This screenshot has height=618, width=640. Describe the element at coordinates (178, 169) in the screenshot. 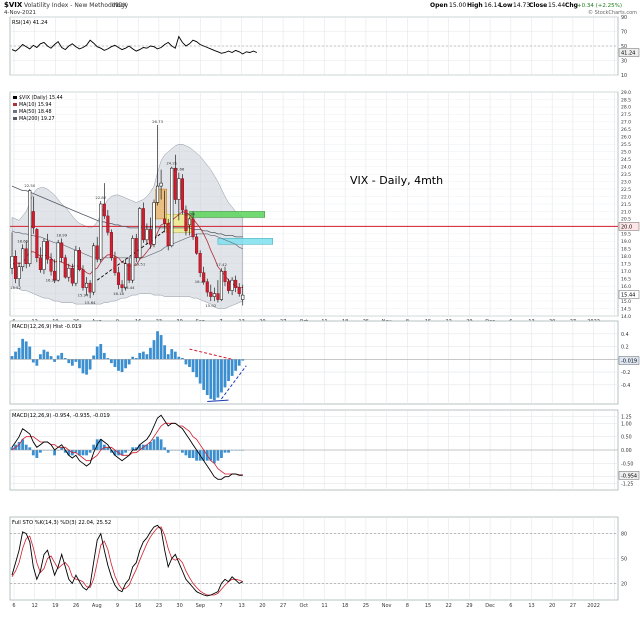

I see `data-label: 23.66` at that location.